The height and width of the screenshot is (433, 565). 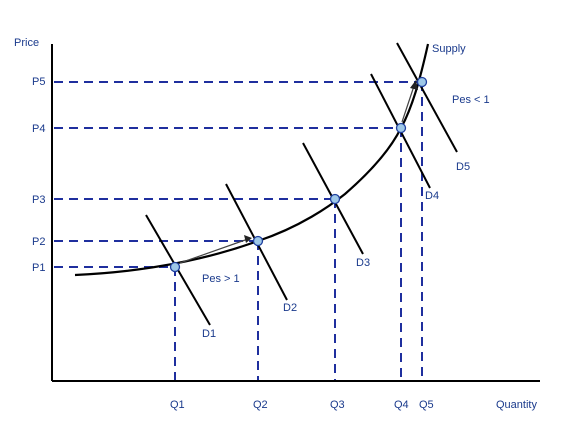 What do you see at coordinates (38, 82) in the screenshot?
I see `price-label-p5: P5` at bounding box center [38, 82].